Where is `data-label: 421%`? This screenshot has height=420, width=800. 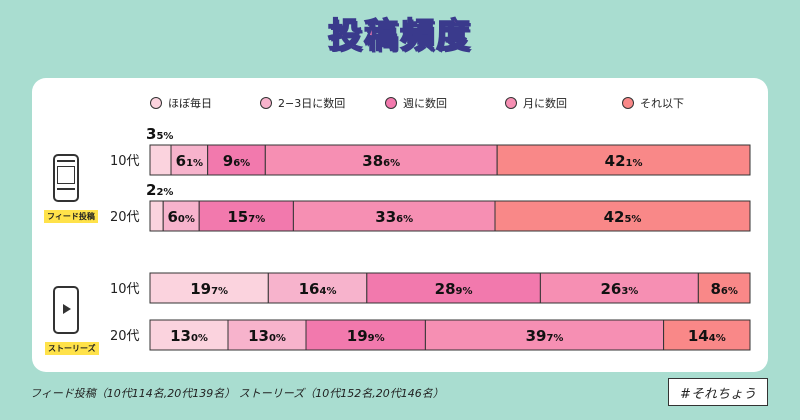
data-label: 421% is located at coordinates (624, 161).